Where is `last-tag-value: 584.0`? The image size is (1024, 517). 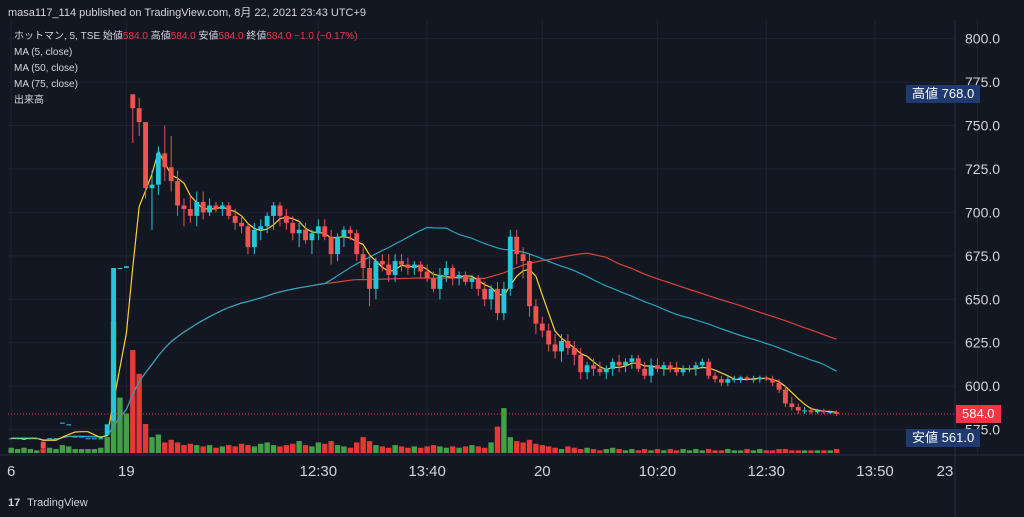
last-tag-value: 584.0 is located at coordinates (978, 413).